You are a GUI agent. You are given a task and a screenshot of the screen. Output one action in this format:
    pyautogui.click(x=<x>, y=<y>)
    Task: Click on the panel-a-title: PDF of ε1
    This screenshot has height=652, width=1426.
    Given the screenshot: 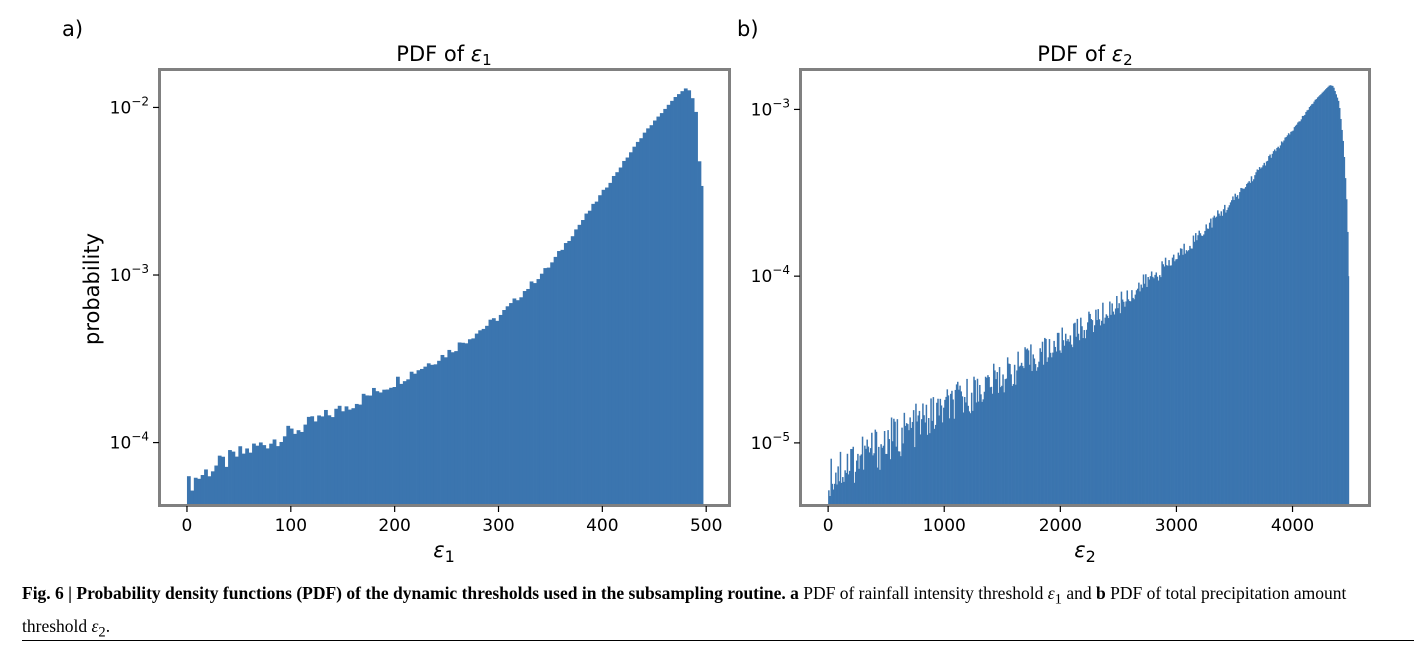 What is the action you would take?
    pyautogui.click(x=443, y=55)
    